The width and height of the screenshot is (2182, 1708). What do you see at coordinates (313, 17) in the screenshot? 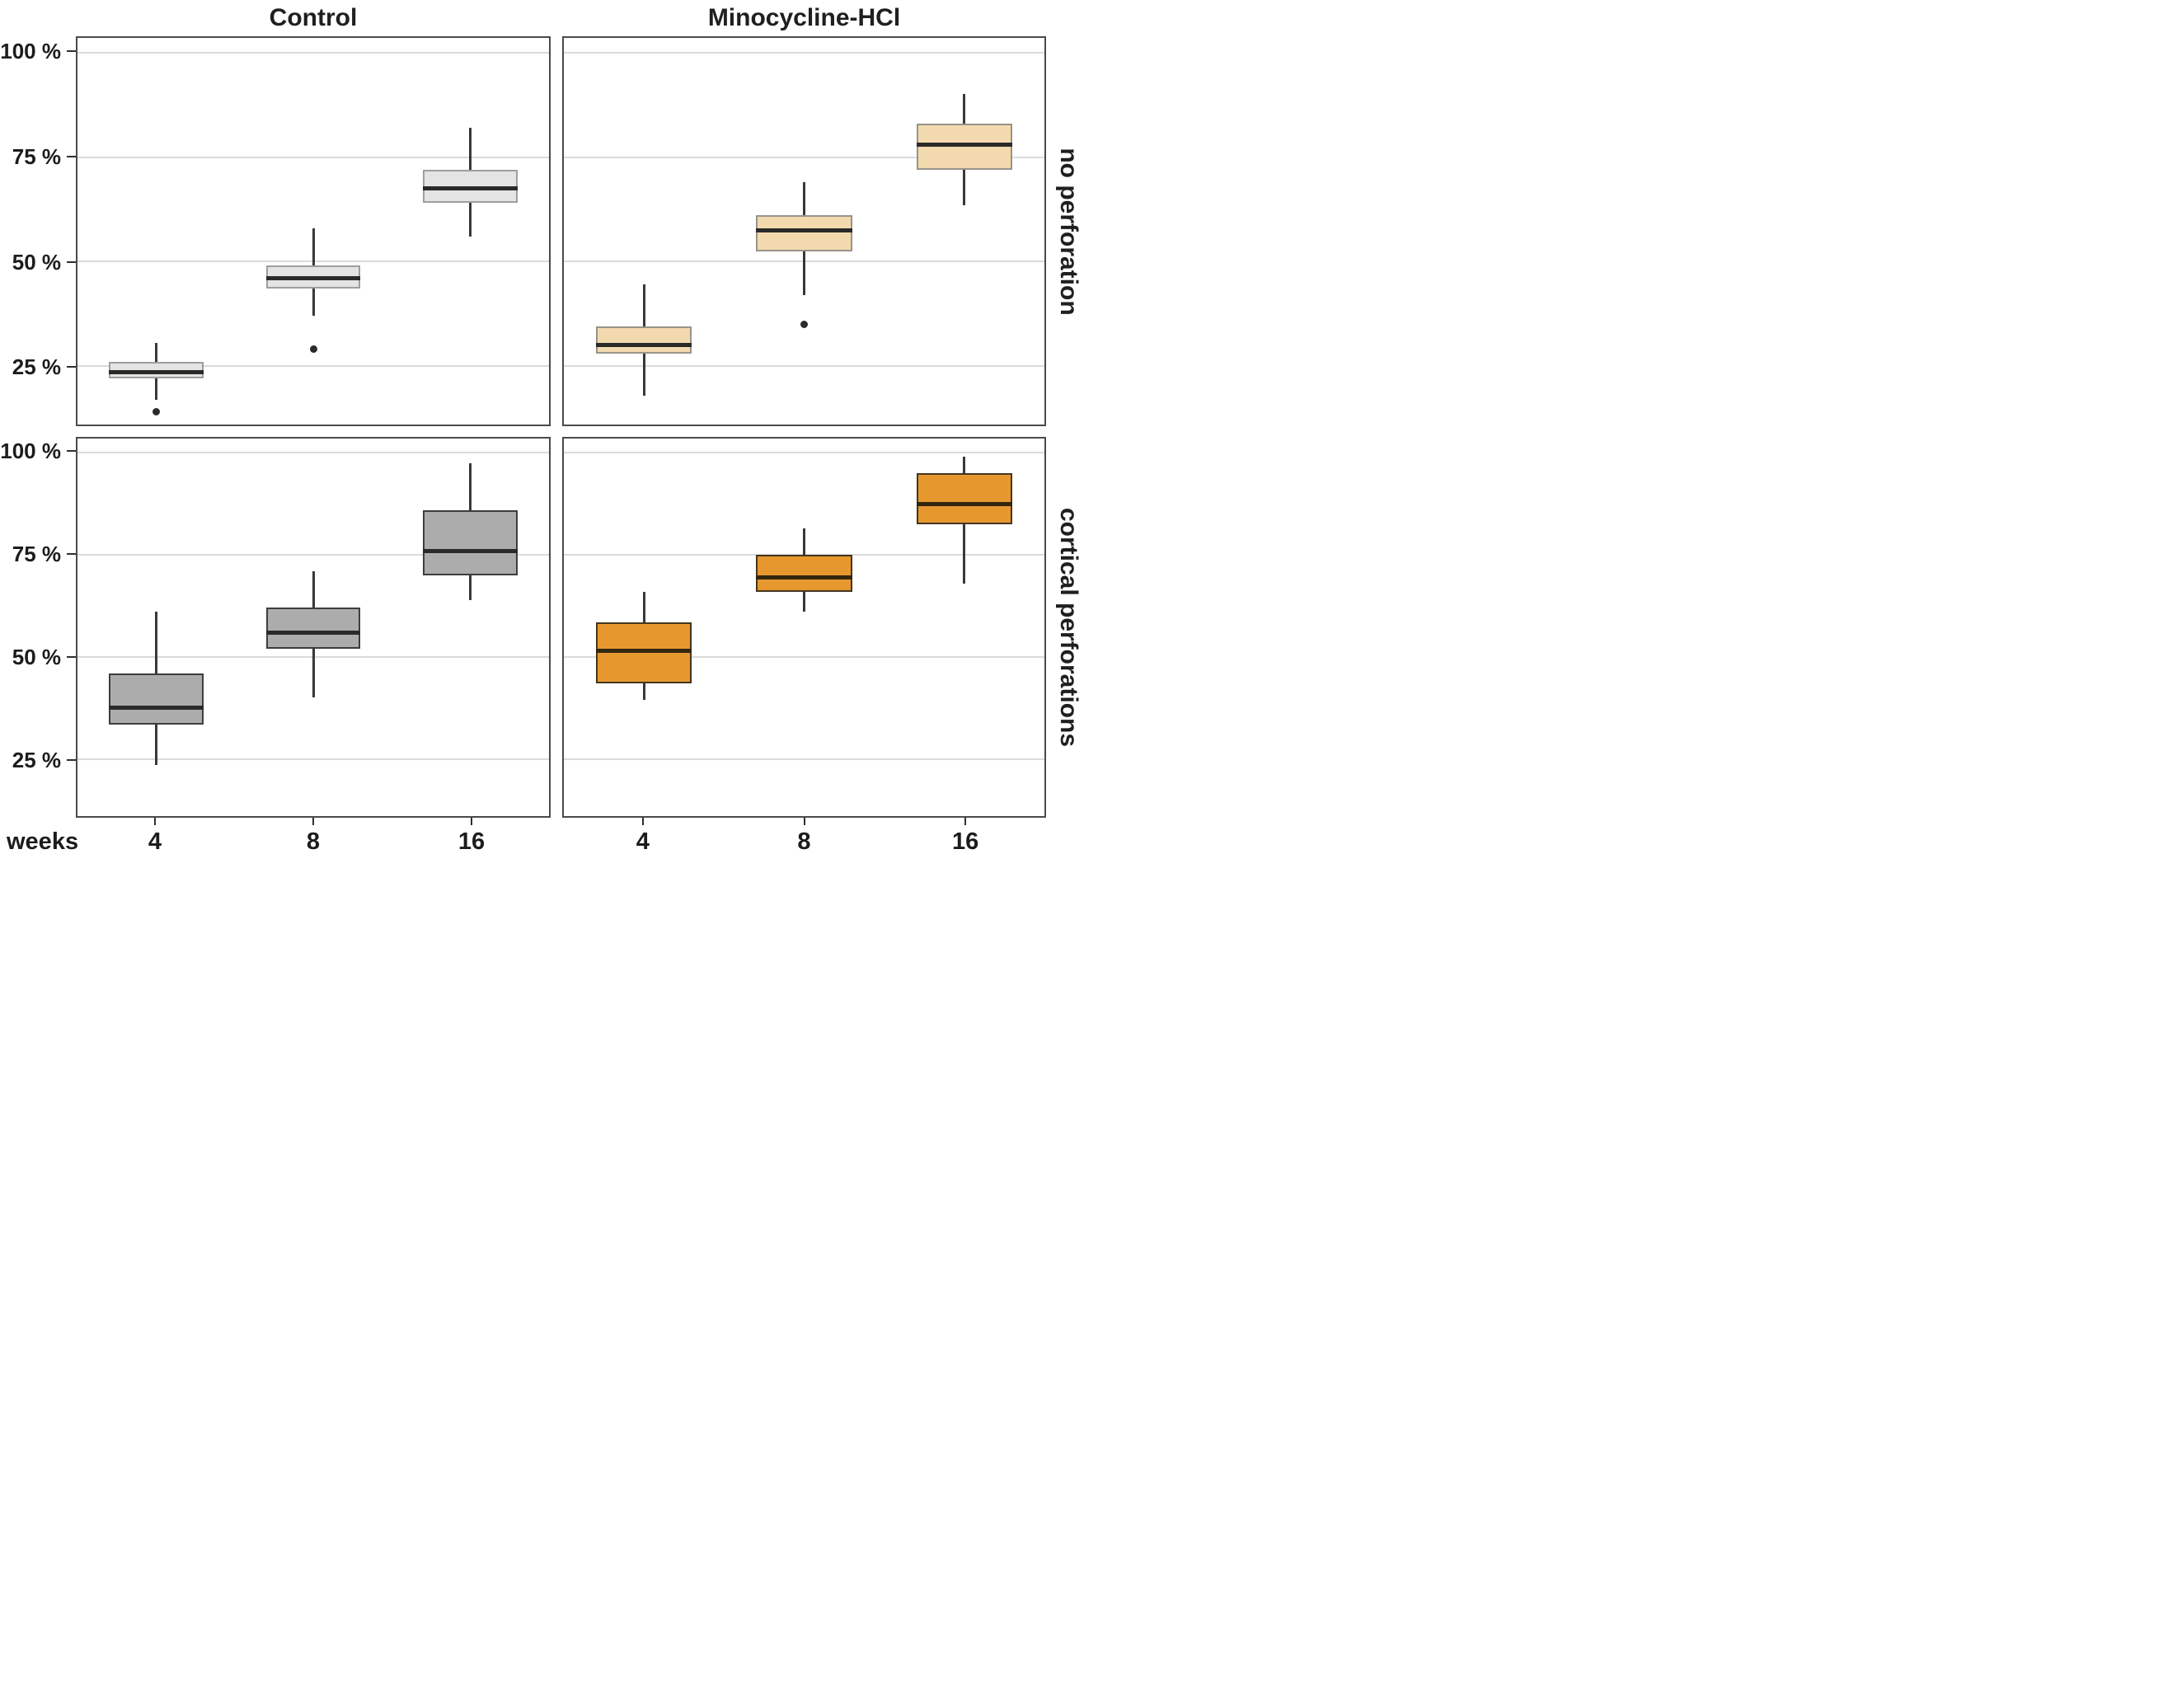
I see `facet-title-control: Control` at bounding box center [313, 17].